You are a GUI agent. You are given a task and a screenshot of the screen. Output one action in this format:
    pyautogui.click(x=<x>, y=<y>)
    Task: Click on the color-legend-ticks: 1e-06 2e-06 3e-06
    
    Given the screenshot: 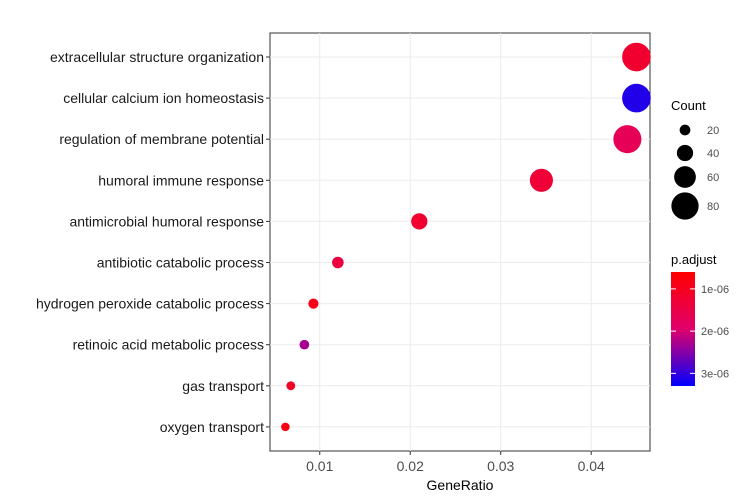 What is the action you would take?
    pyautogui.click(x=700, y=332)
    